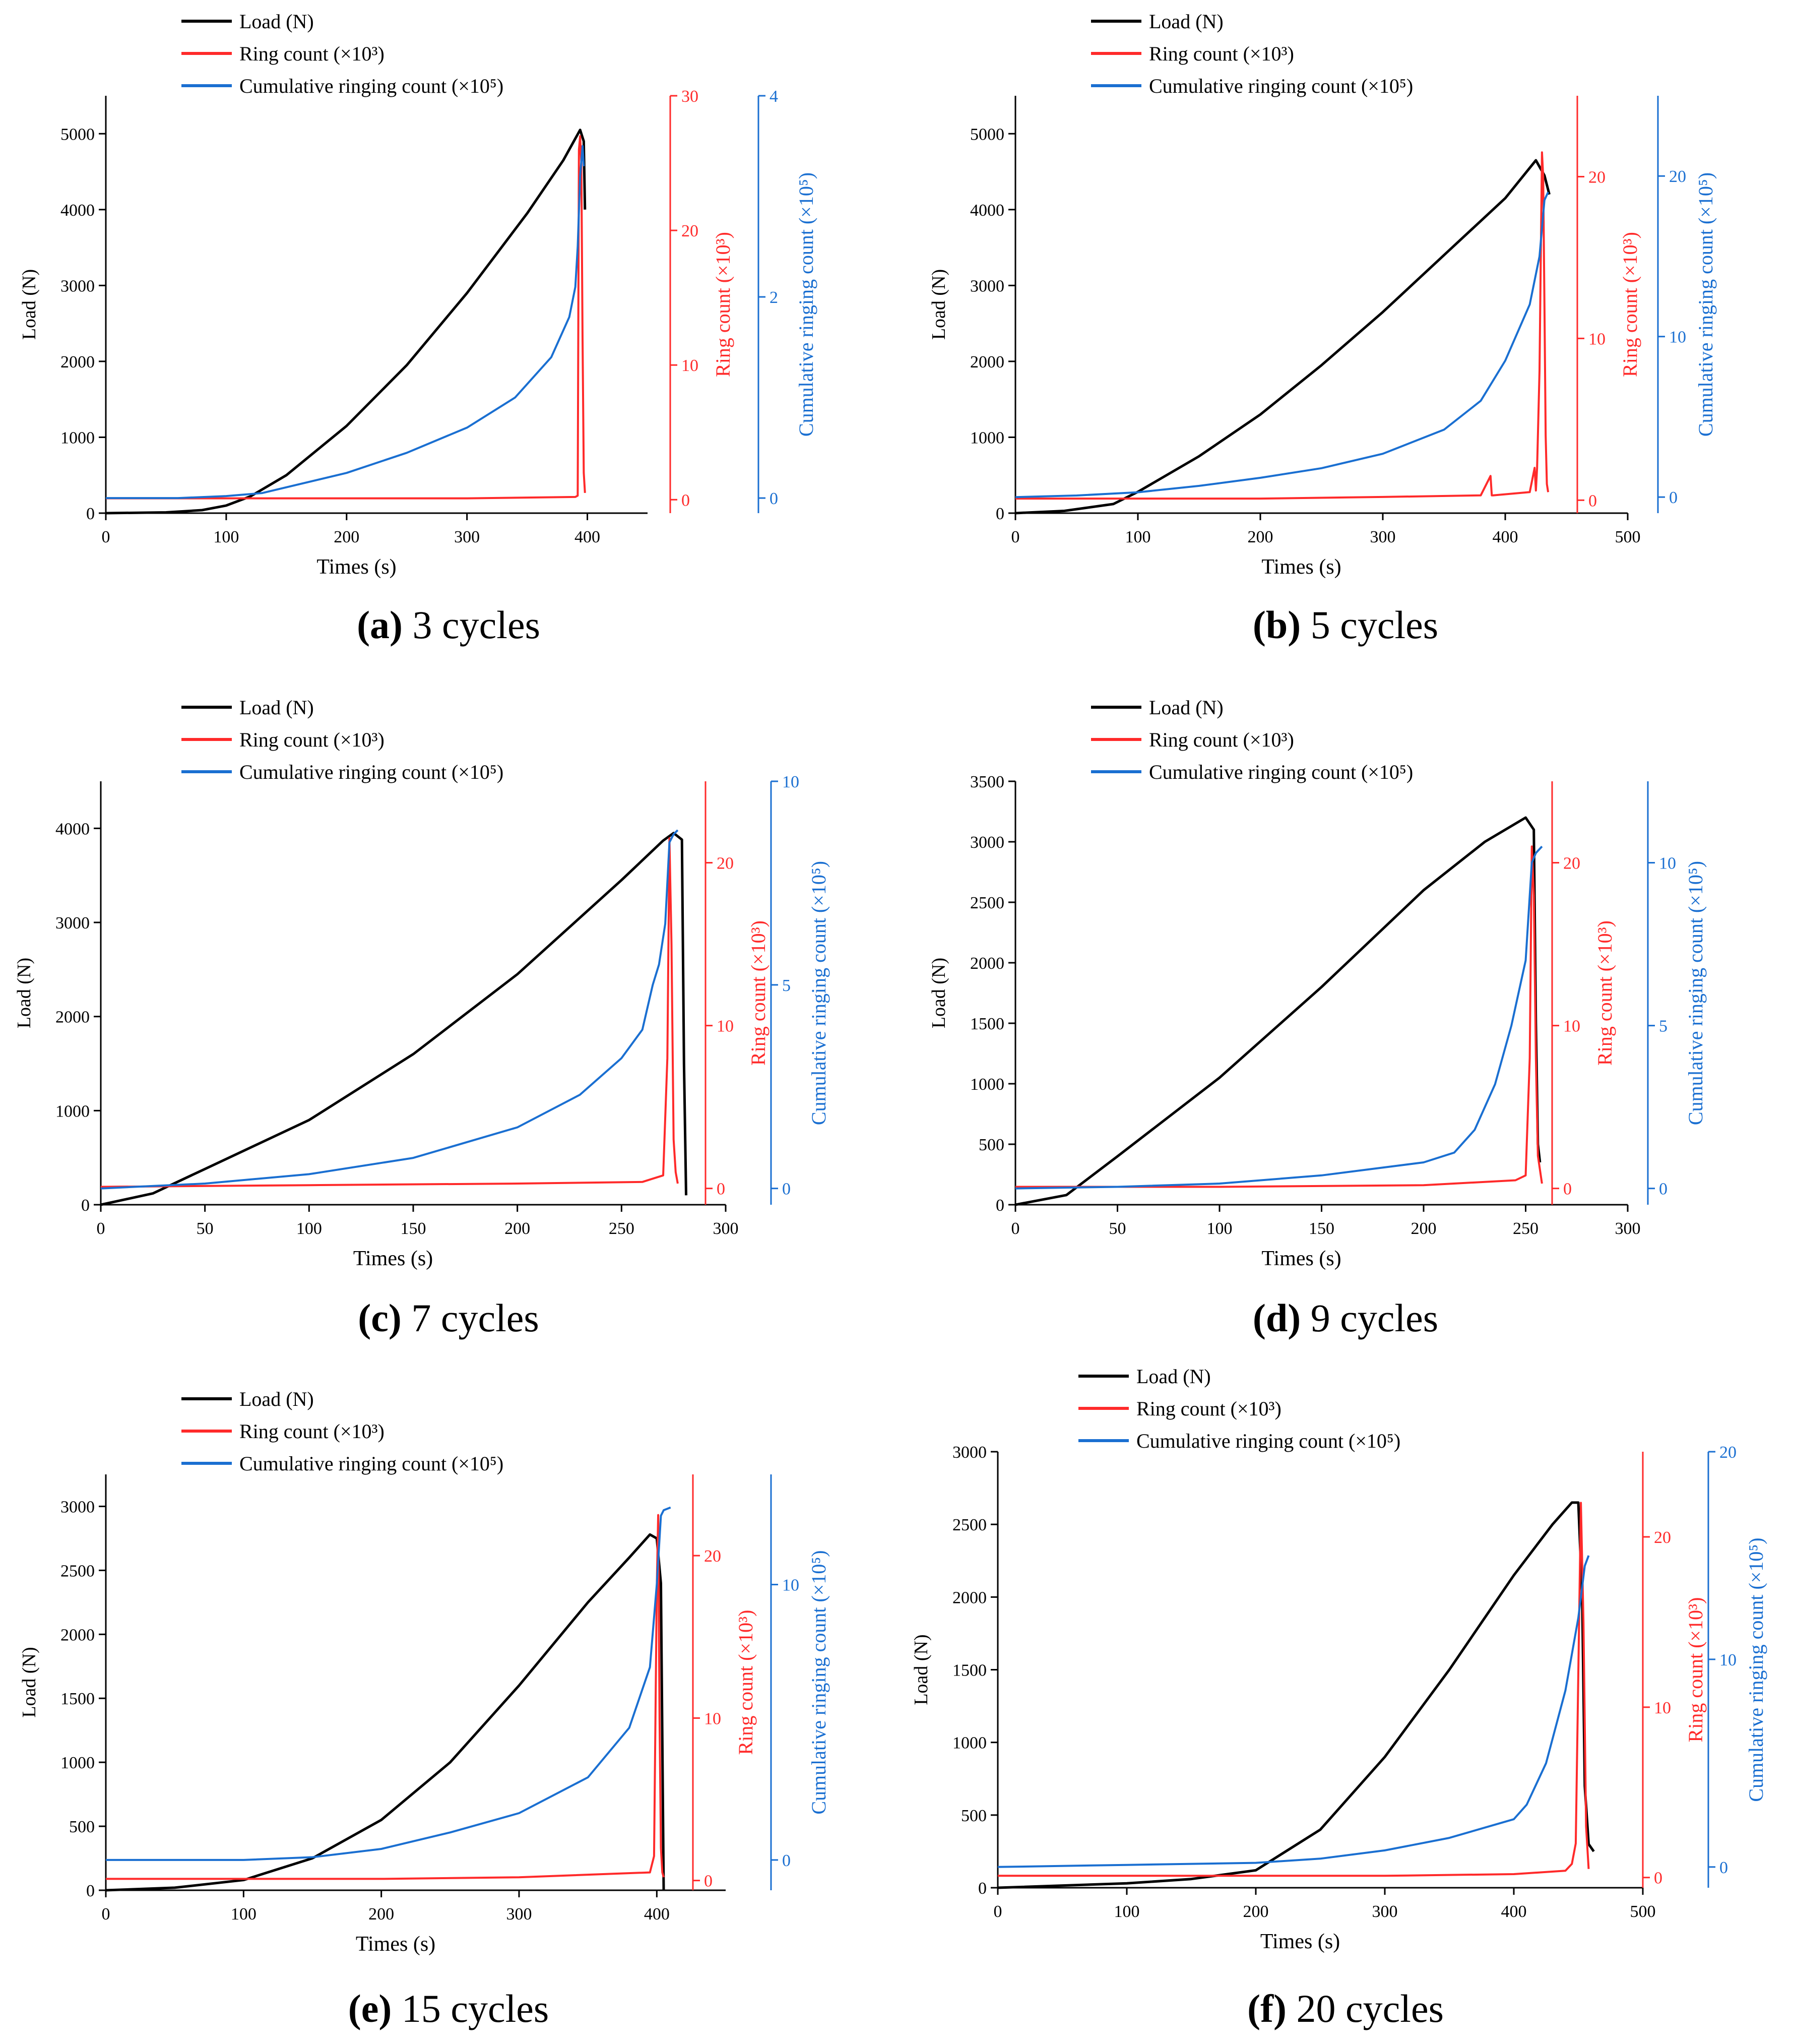 The image size is (1794, 2044). I want to click on caption-a: (a) 3 cycles, so click(448, 625).